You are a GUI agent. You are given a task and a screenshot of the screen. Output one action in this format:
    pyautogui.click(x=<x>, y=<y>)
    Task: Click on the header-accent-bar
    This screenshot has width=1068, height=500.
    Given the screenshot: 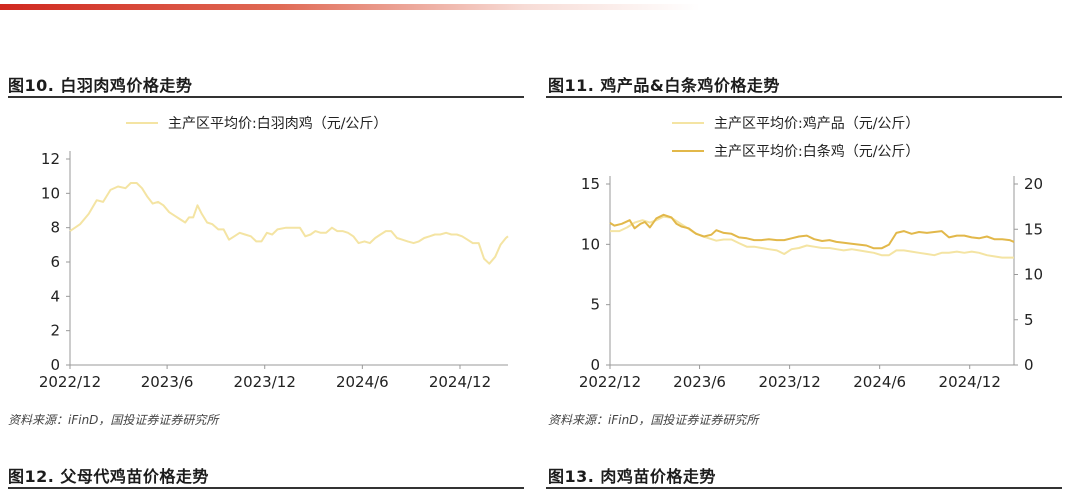 What is the action you would take?
    pyautogui.click(x=534, y=7)
    